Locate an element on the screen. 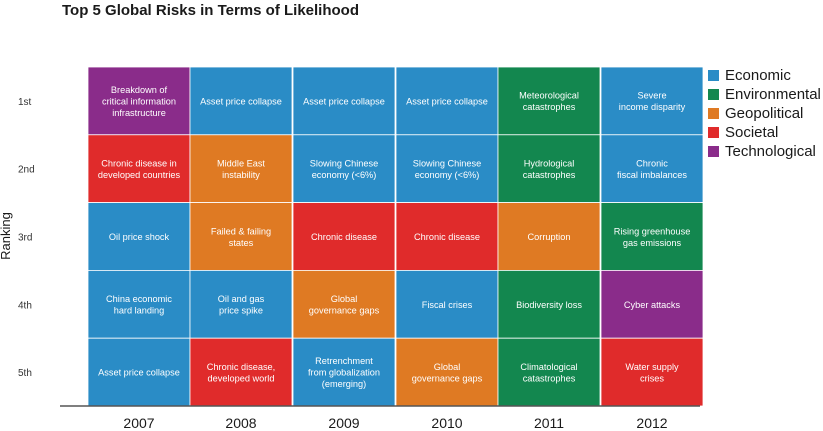 The height and width of the screenshot is (431, 823). legend-label: Environmental is located at coordinates (773, 94).